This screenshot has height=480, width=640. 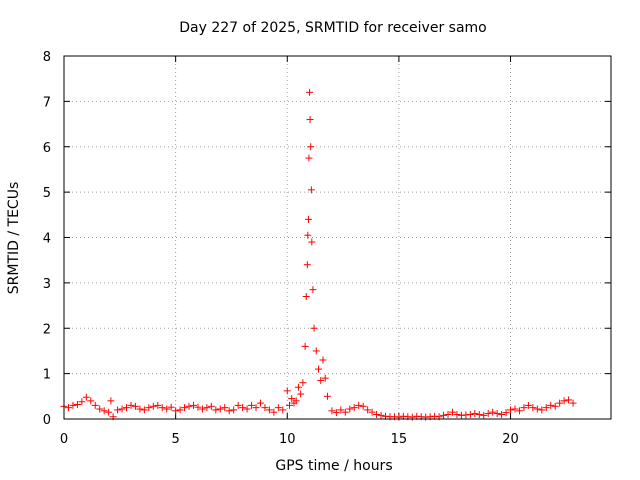 What do you see at coordinates (47, 102) in the screenshot?
I see `y-tick-label: 7` at bounding box center [47, 102].